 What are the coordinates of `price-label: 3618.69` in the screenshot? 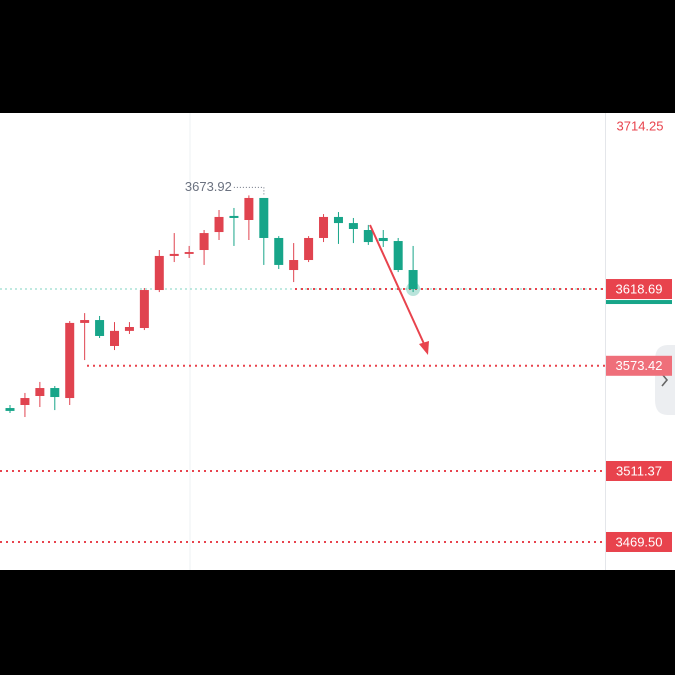 It's located at (639, 288).